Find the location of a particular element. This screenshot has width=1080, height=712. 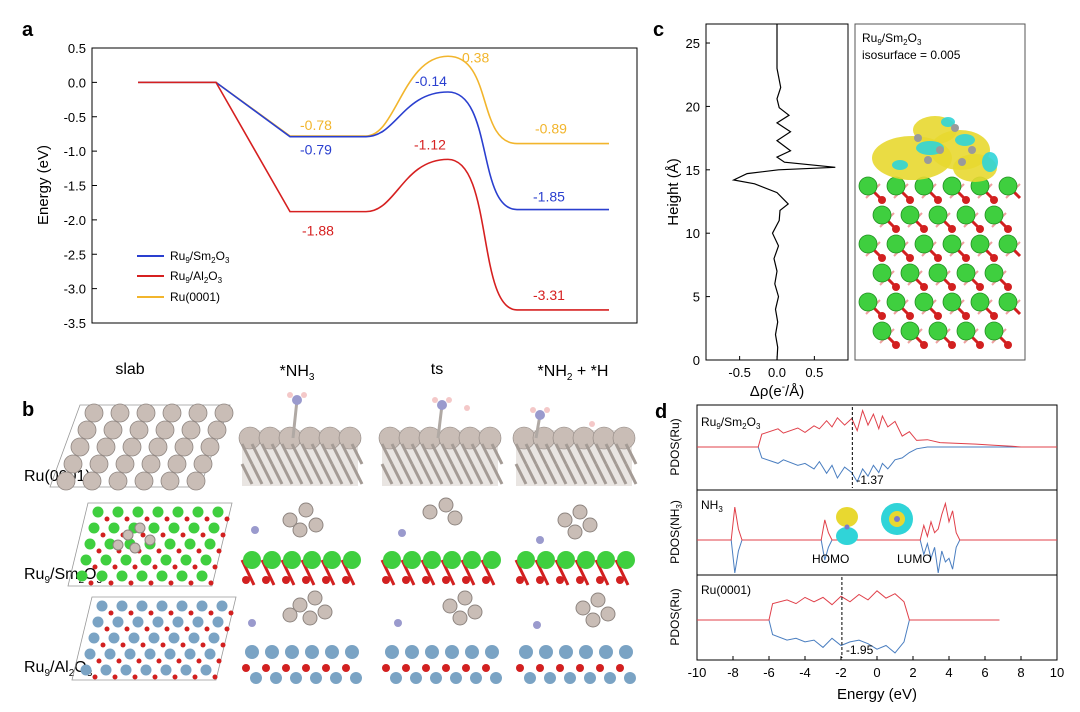

panel-a-data-label: -0.79 is located at coordinates (316, 150).